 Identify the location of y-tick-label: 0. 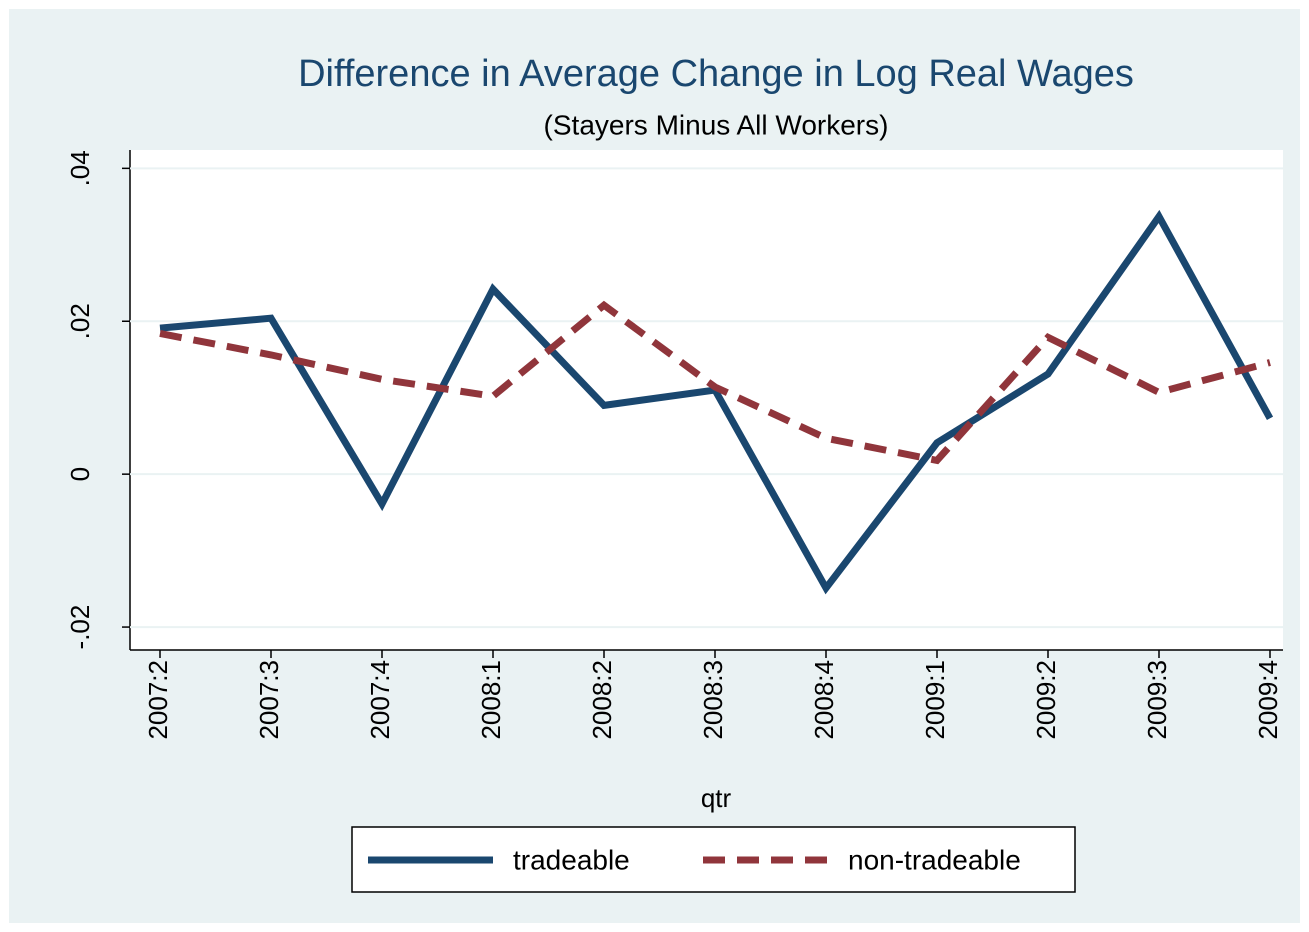
(80, 474).